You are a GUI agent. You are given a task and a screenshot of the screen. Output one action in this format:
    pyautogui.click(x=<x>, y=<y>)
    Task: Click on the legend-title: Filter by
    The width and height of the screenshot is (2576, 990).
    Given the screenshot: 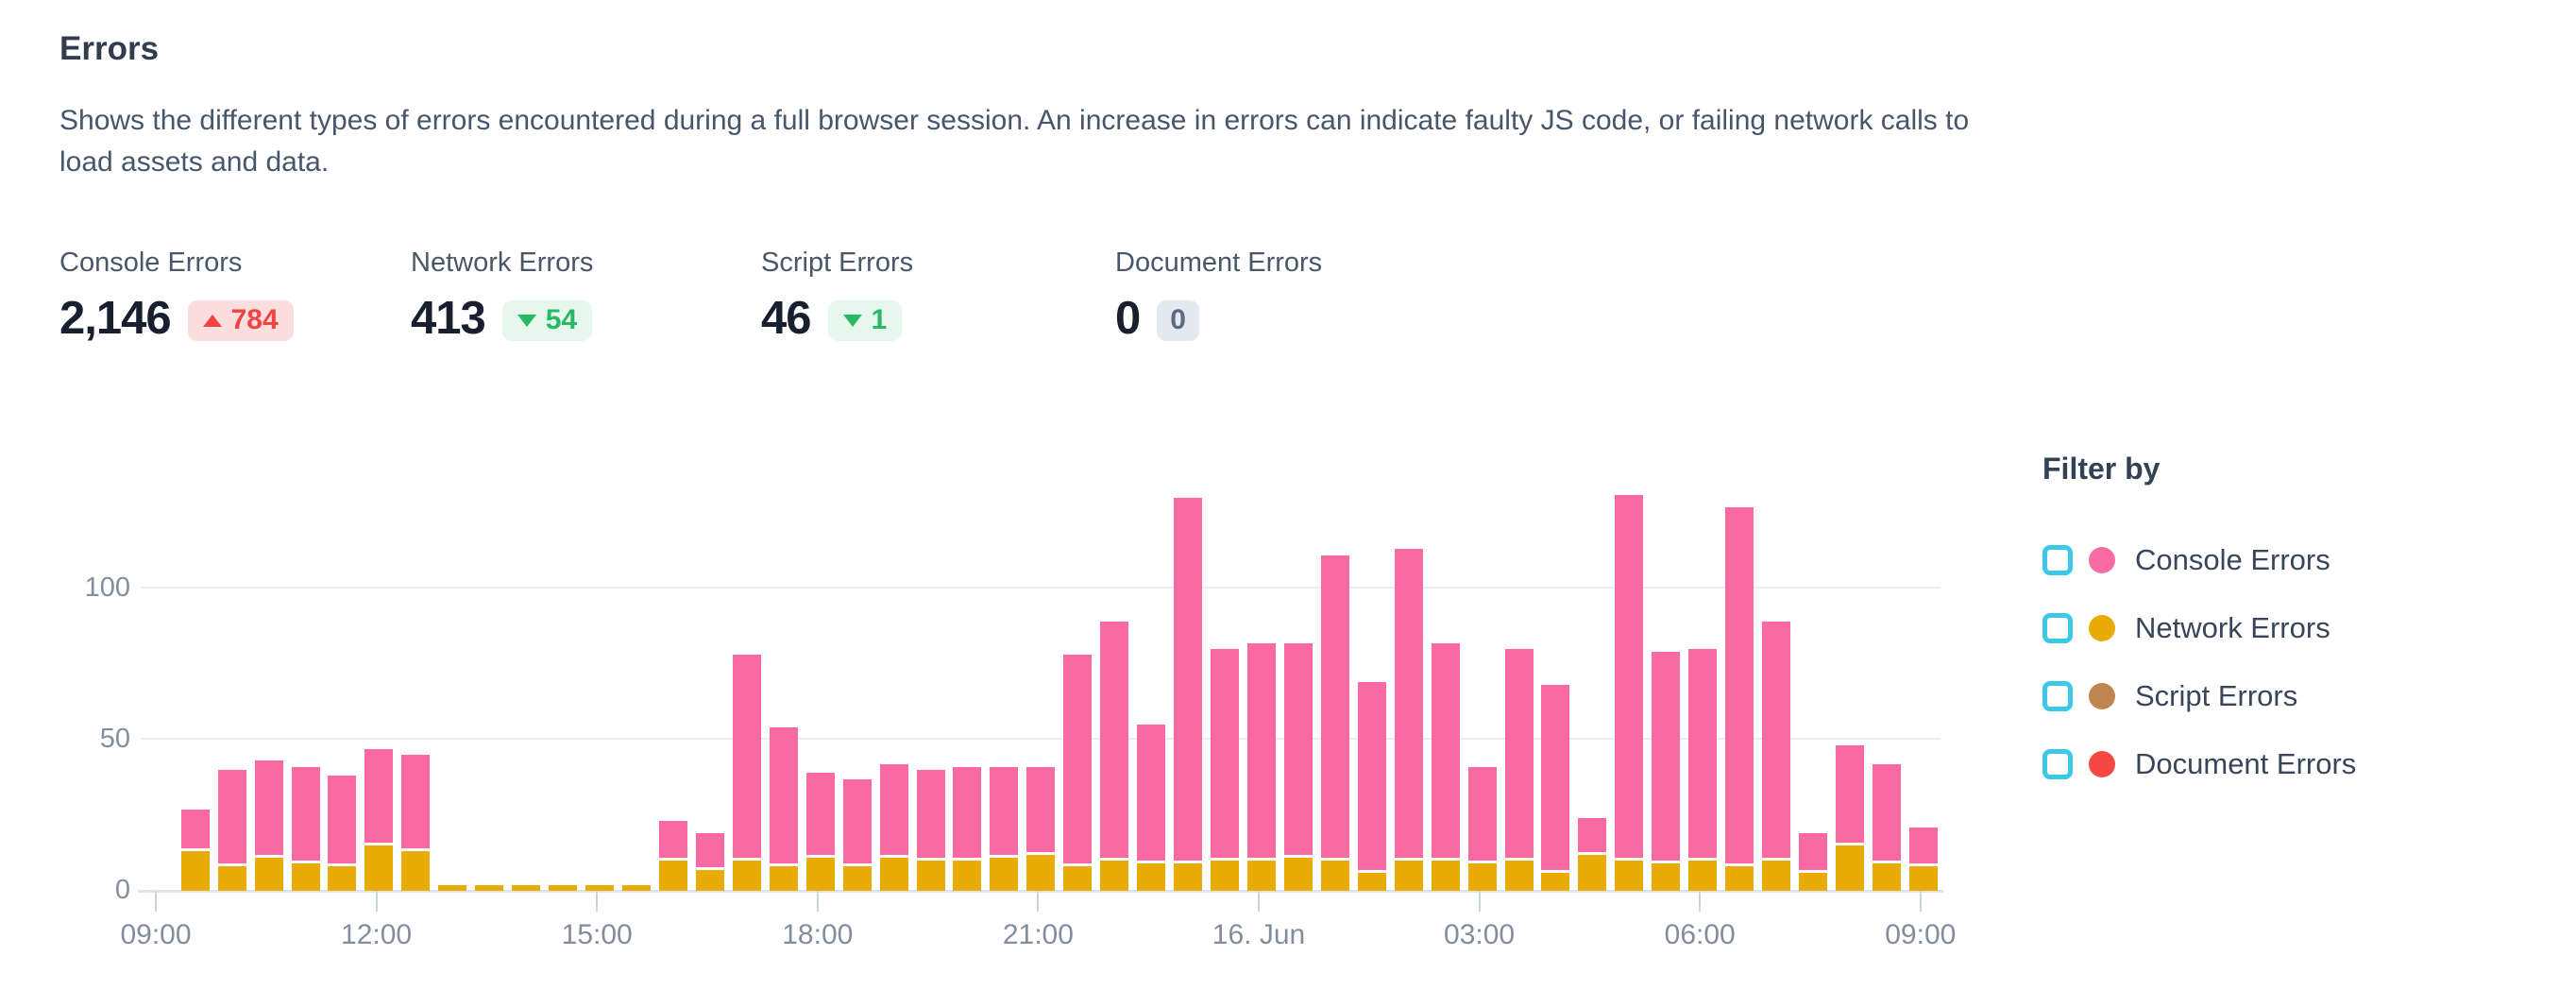 What is the action you would take?
    pyautogui.click(x=2101, y=469)
    